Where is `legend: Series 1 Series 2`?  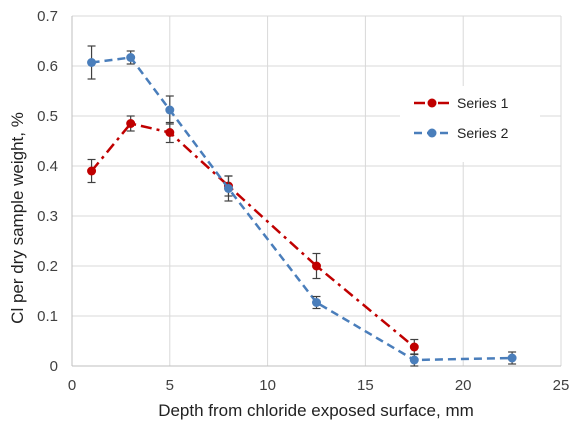
legend: Series 1 Series 2 is located at coordinates (470, 124).